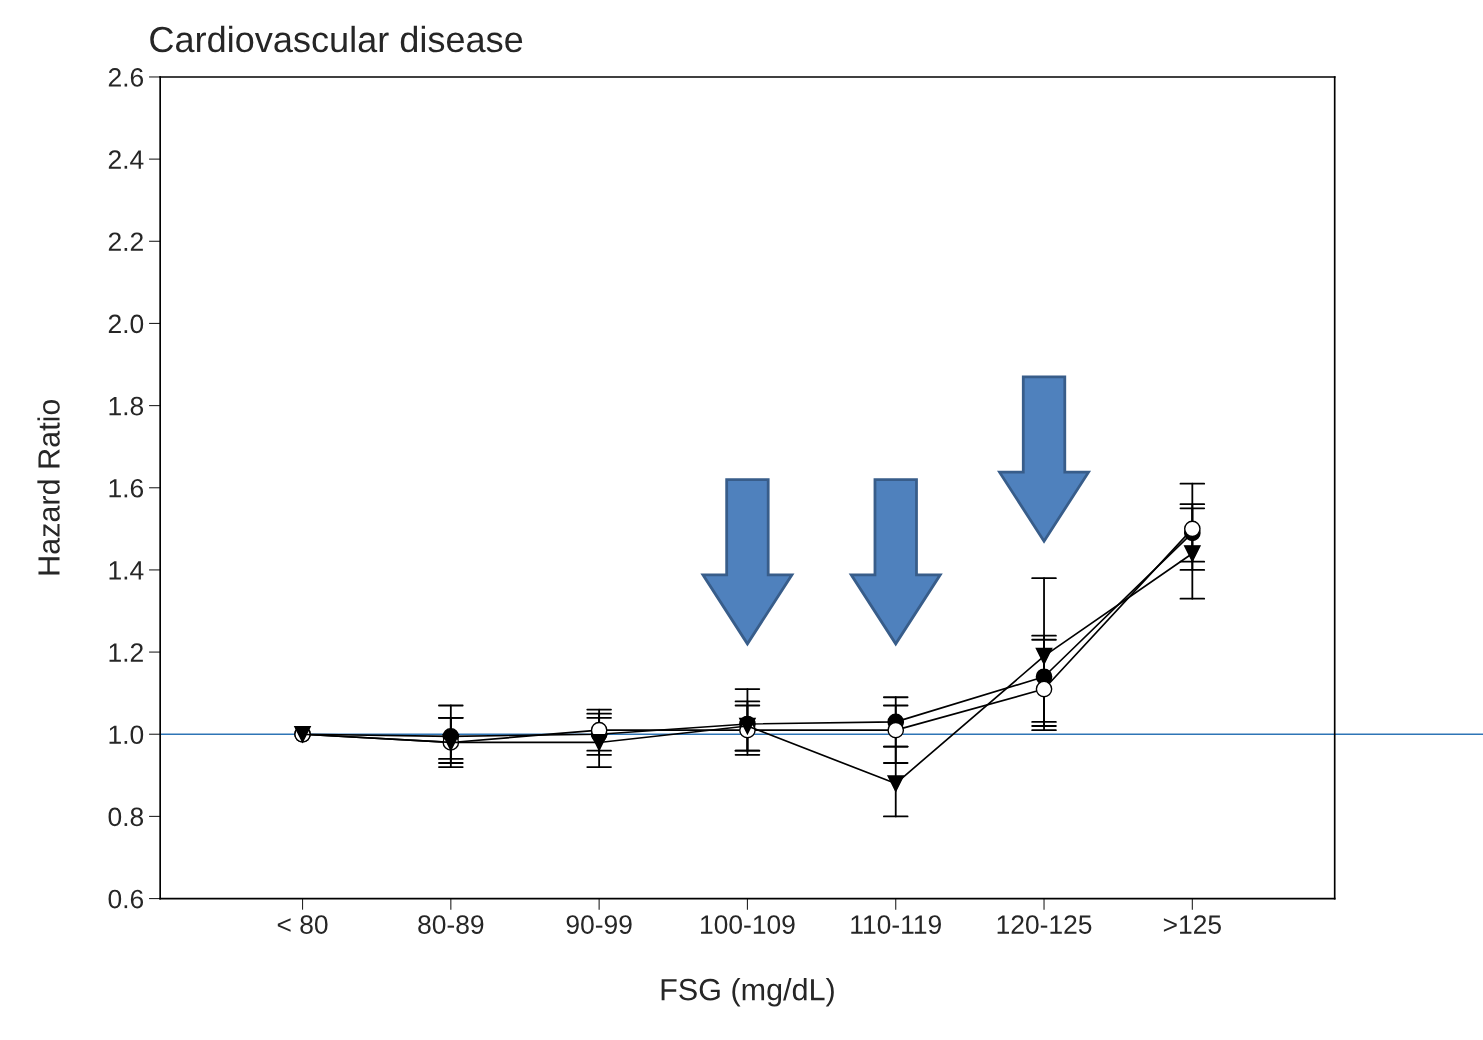 This screenshot has height=1040, width=1483. Describe the element at coordinates (126, 652) in the screenshot. I see `y-tick-label: 1.2` at that location.